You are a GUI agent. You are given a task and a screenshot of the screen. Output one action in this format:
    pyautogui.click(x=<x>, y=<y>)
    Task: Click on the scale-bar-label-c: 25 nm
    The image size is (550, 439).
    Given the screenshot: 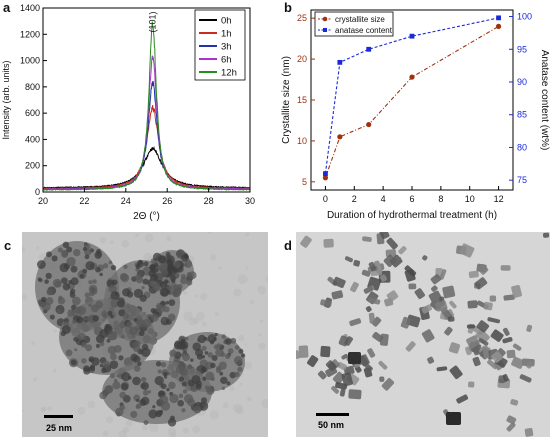 What is the action you would take?
    pyautogui.click(x=59, y=428)
    